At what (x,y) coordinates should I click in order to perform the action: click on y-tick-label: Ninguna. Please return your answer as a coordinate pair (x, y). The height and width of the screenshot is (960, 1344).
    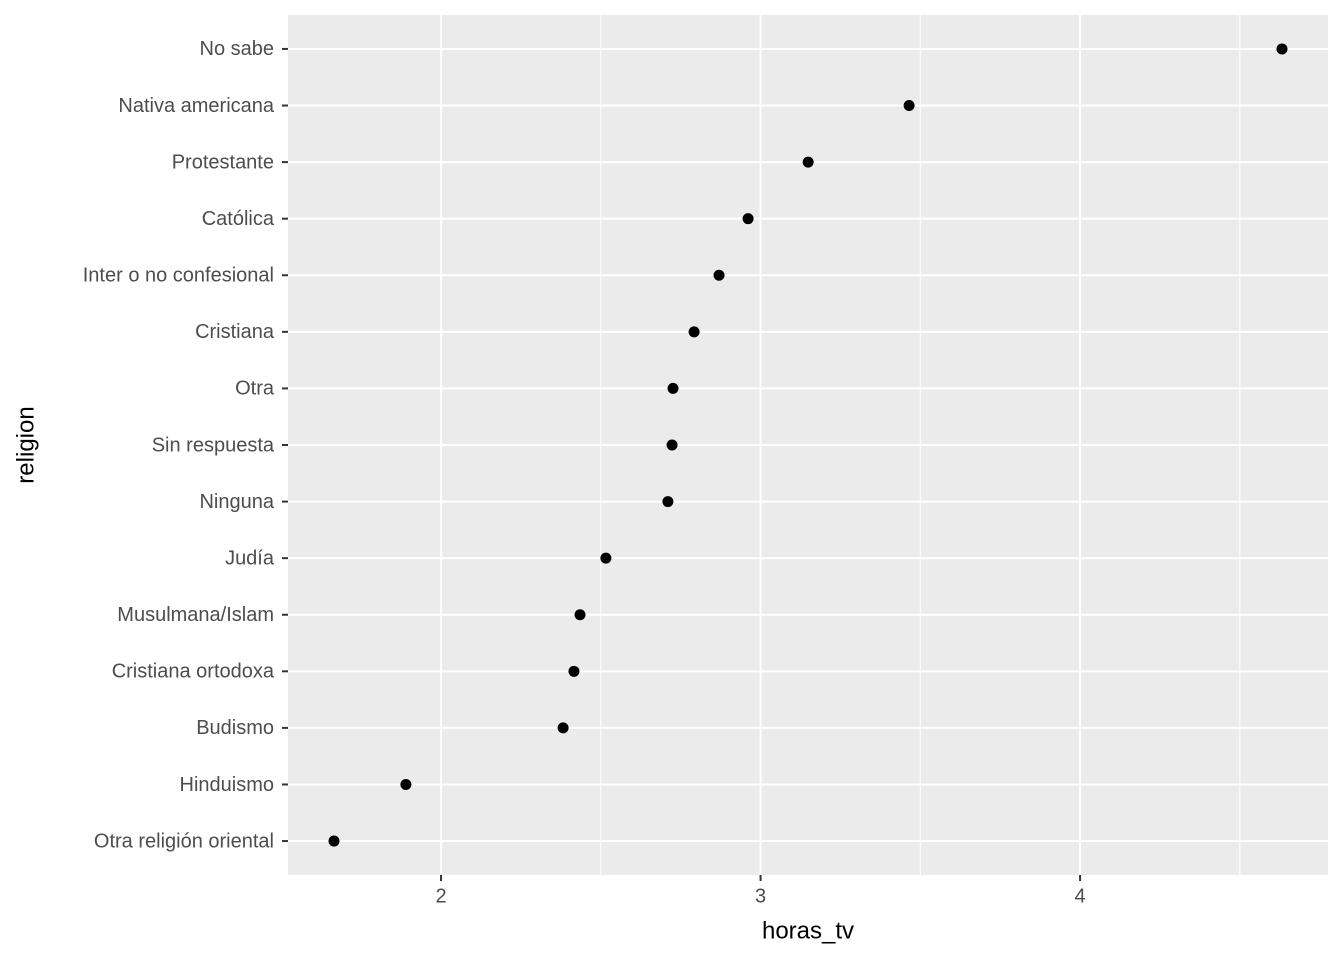
    Looking at the image, I should click on (236, 502).